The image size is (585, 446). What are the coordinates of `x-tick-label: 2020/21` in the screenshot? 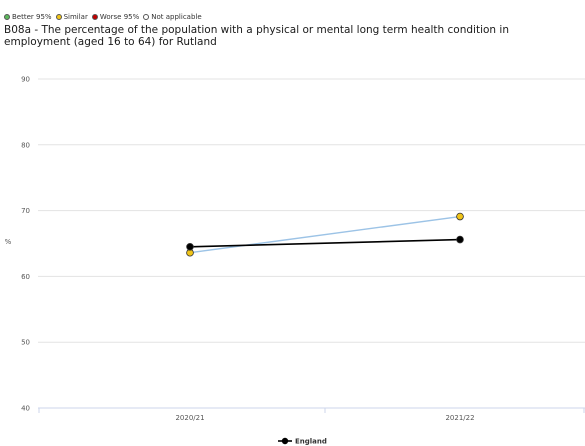 It's located at (189, 418).